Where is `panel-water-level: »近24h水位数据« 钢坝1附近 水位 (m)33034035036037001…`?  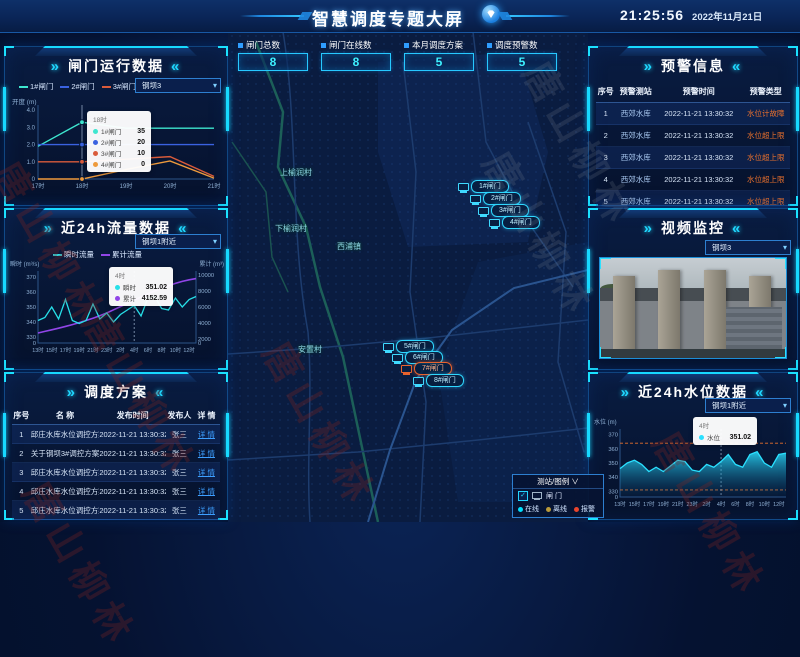
panel-water-level: »近24h水位数据« 钢坝1附近 水位 (m)33034035036037001… is located at coordinates (693, 446).